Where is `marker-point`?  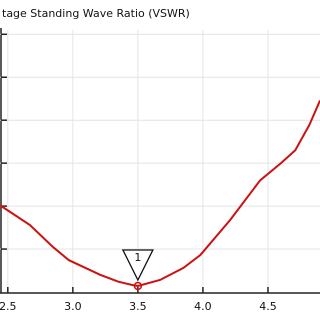
marker-point is located at coordinates (138, 286).